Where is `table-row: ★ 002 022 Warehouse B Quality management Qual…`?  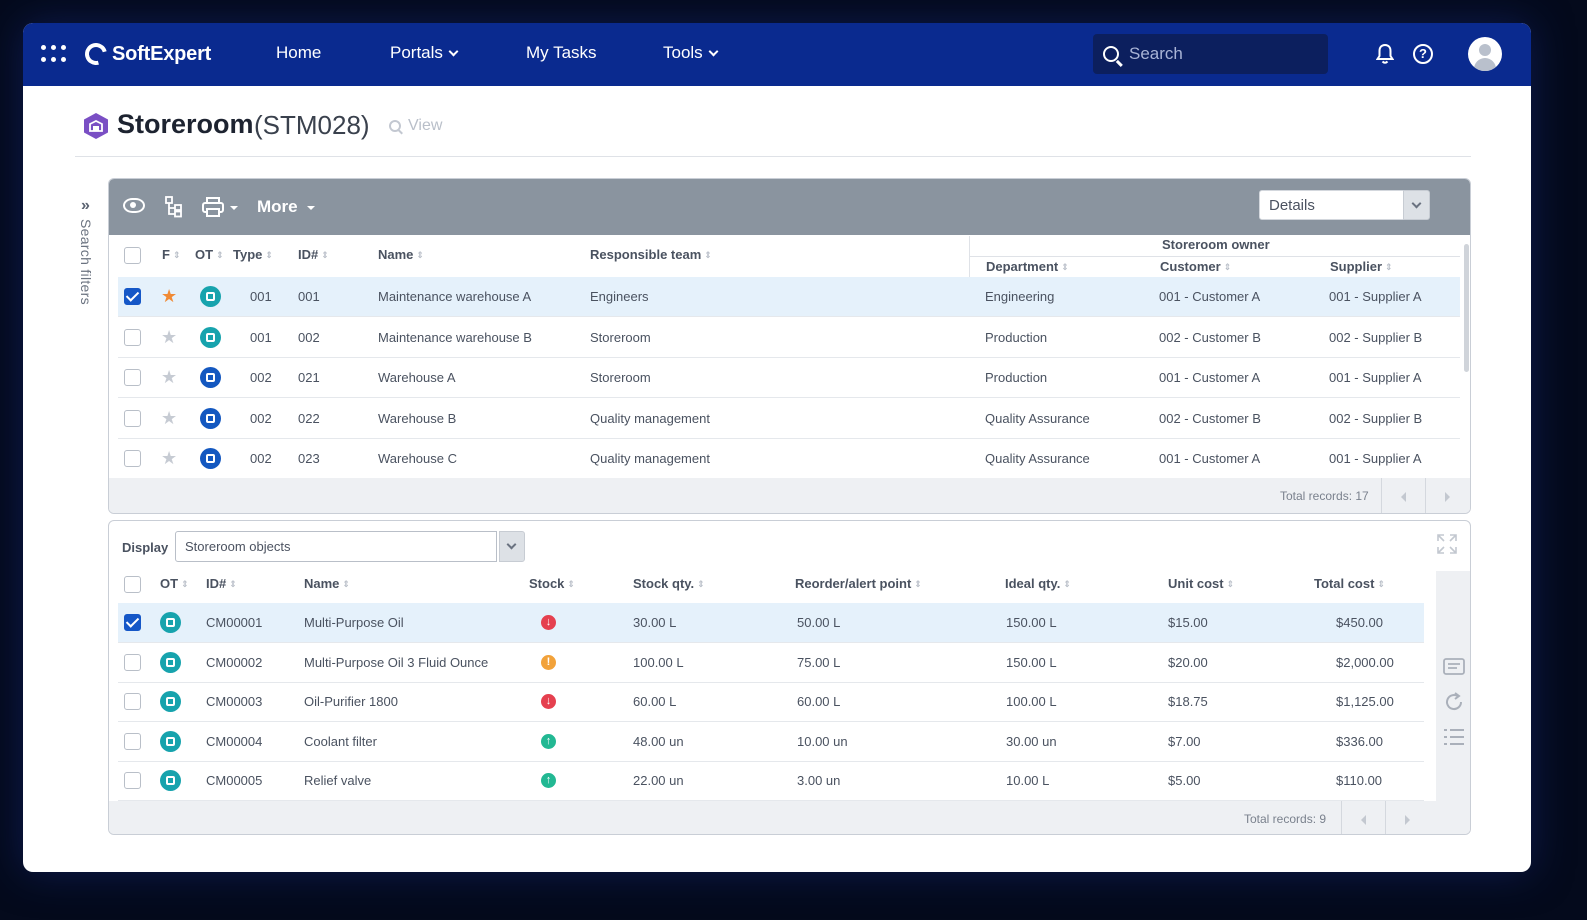
table-row: ★ 002 022 Warehouse B Quality management Qual… is located at coordinates (789, 419).